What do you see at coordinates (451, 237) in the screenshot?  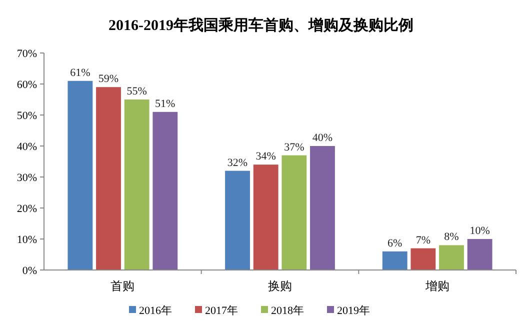 I see `data-label: 8%` at bounding box center [451, 237].